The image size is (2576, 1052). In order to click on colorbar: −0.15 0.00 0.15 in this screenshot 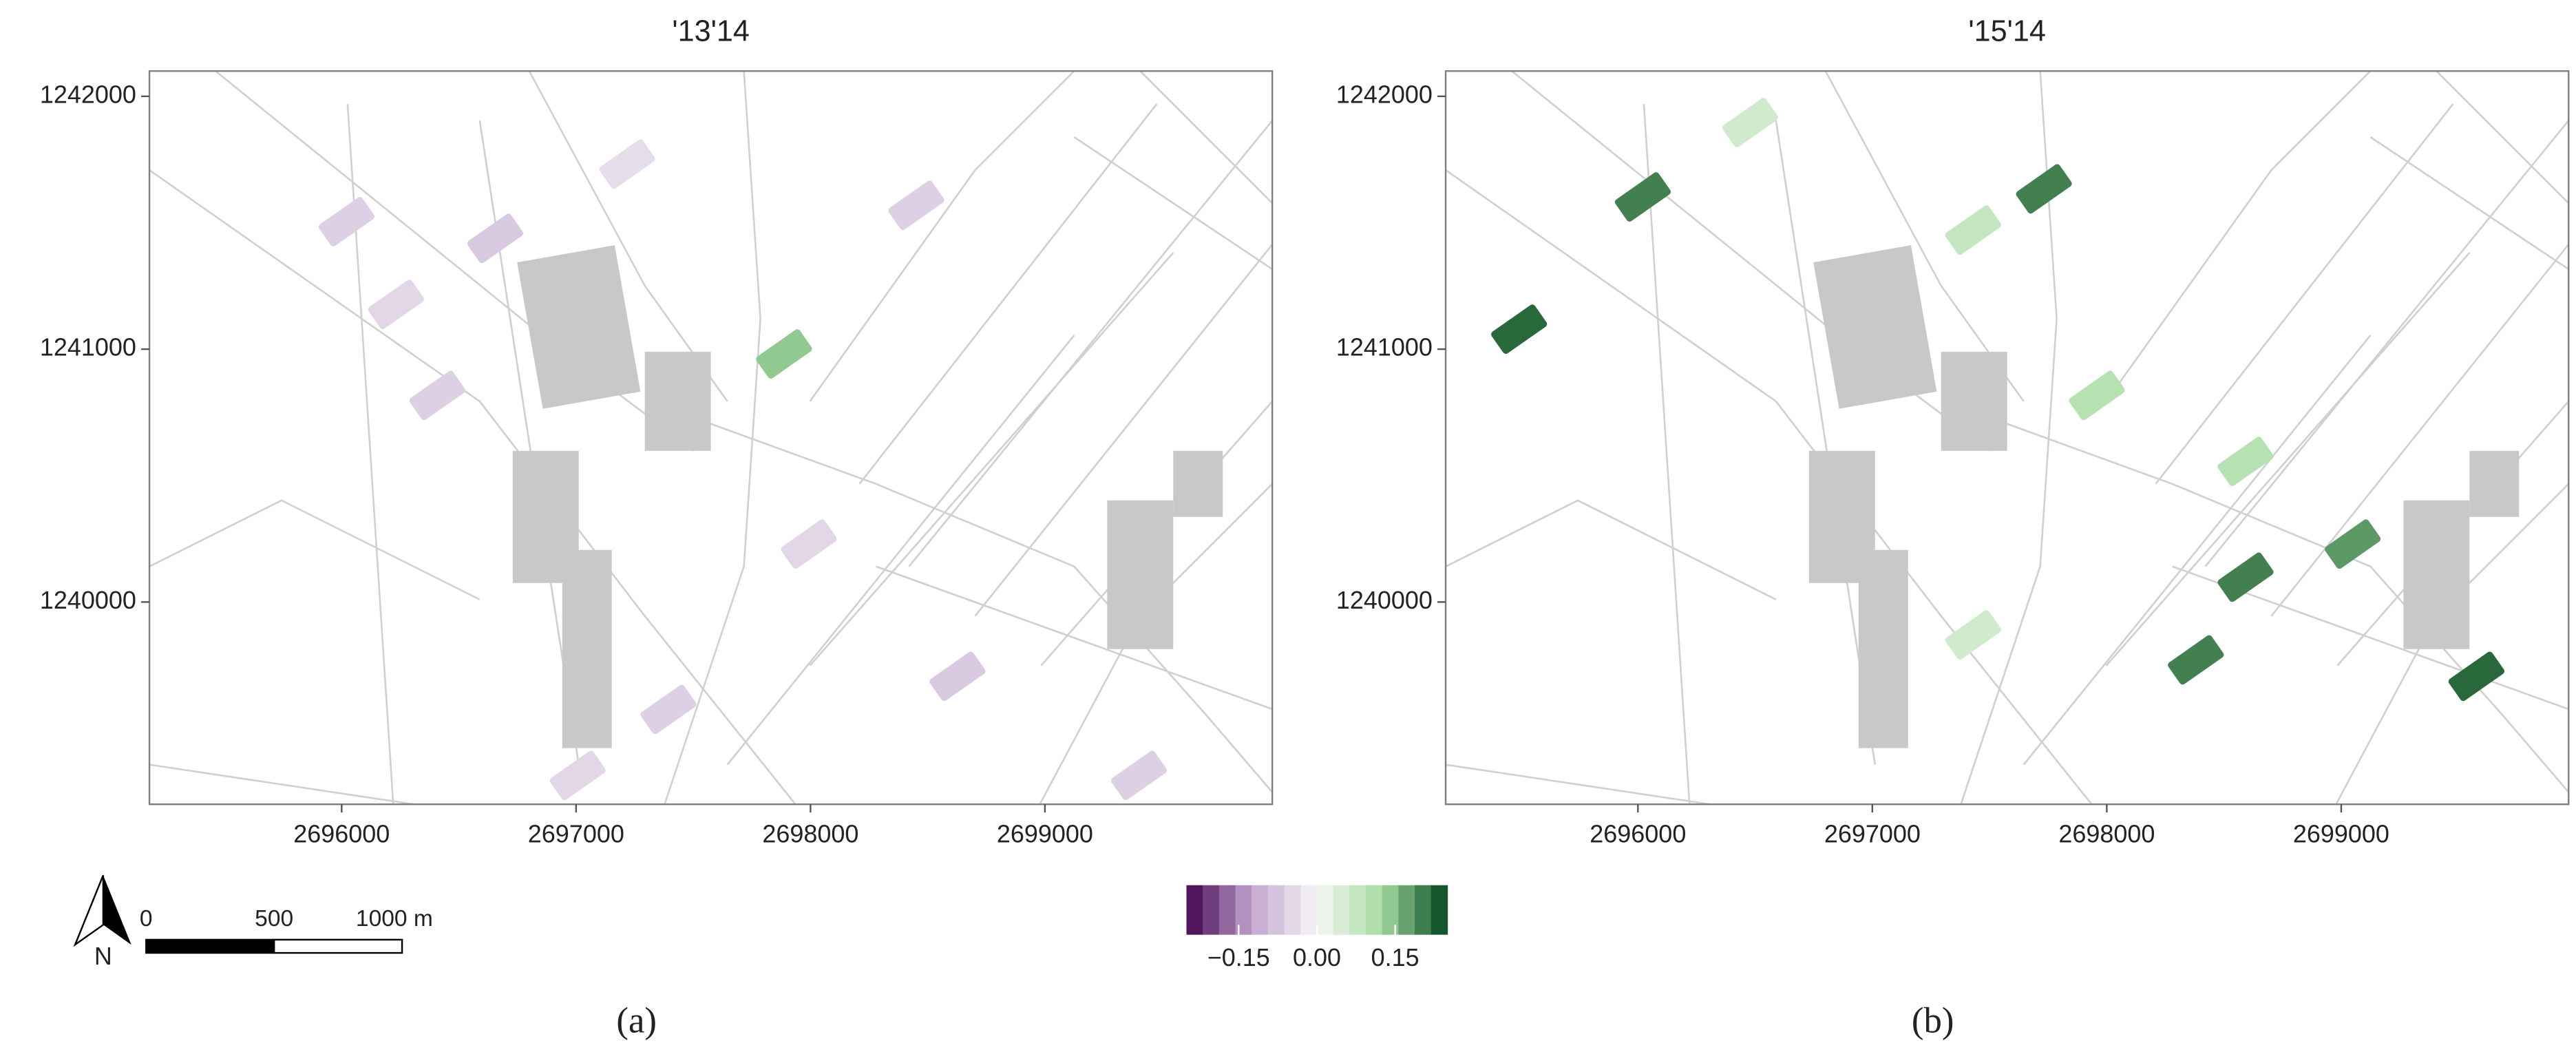, I will do `click(1317, 928)`.